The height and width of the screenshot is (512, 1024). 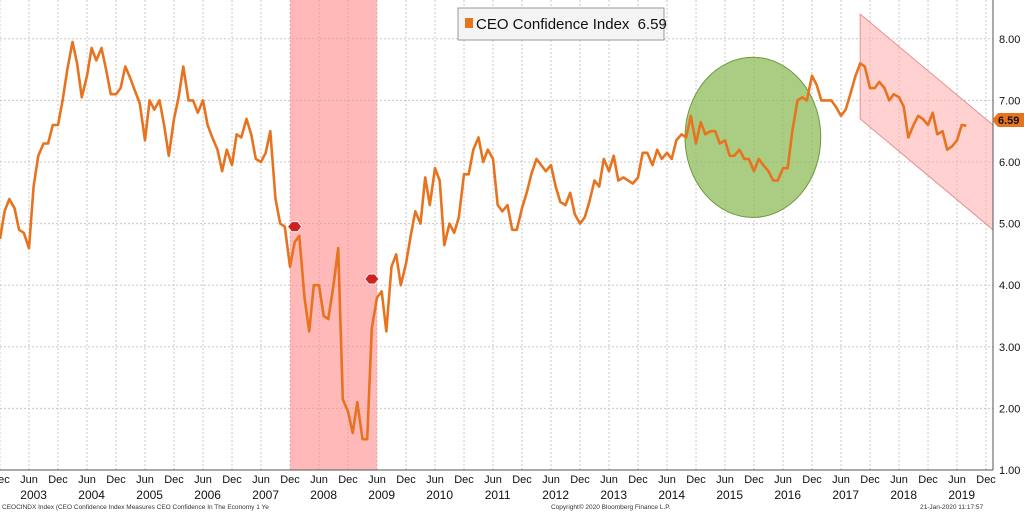 I want to click on x-year-label: 2018, so click(x=903, y=495).